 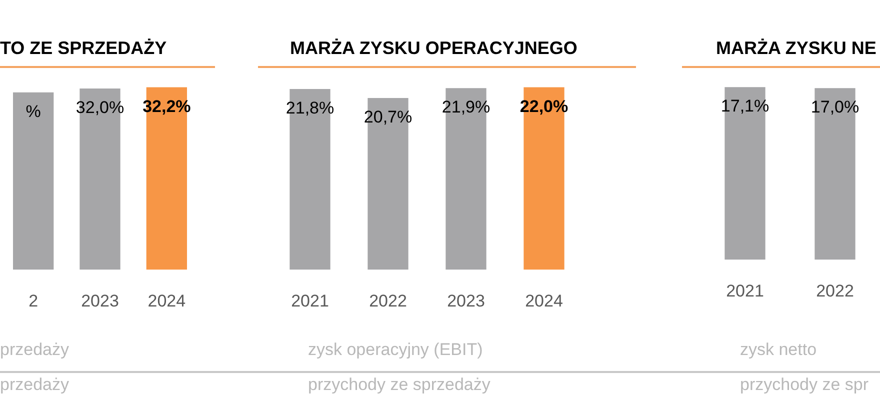 I want to click on data-label: 17,0%, so click(x=835, y=107).